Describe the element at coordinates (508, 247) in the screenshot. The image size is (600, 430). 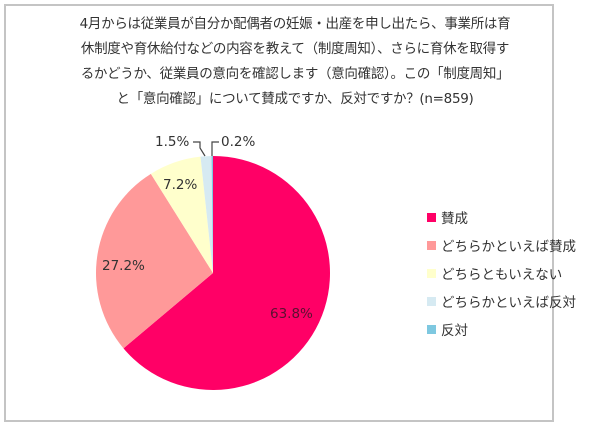
I see `legend-label: どちらかといえば賛成` at that location.